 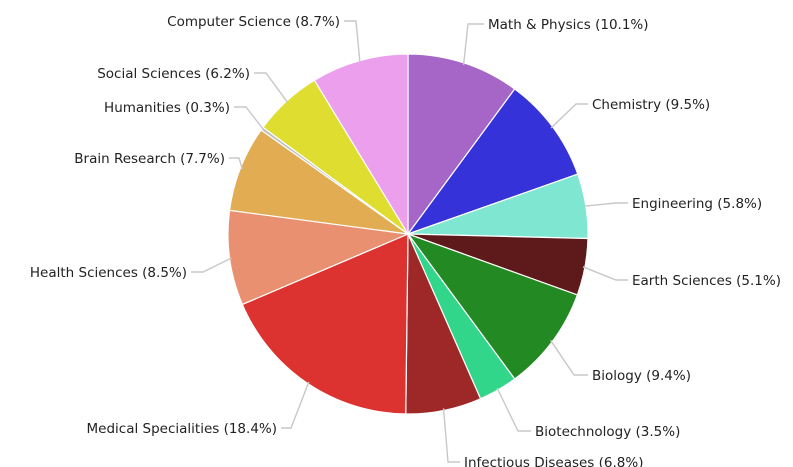 I want to click on leader-social-sciences, so click(x=271, y=88).